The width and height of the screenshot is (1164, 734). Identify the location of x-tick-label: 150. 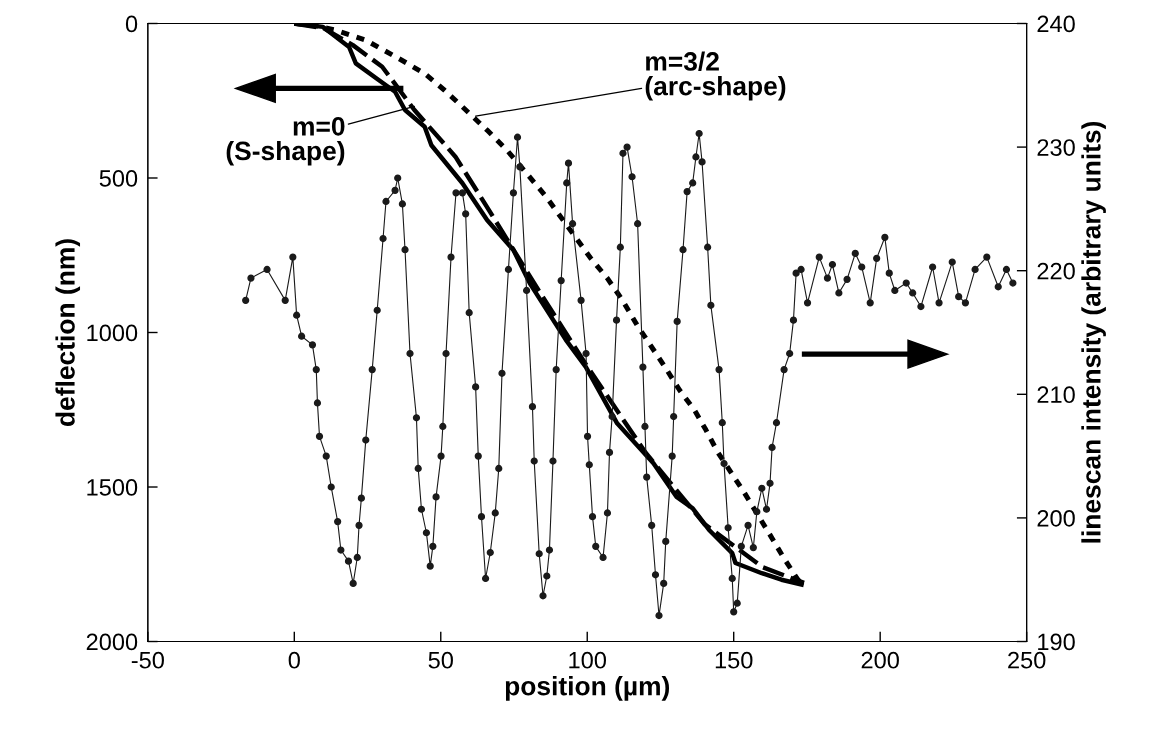
(734, 660).